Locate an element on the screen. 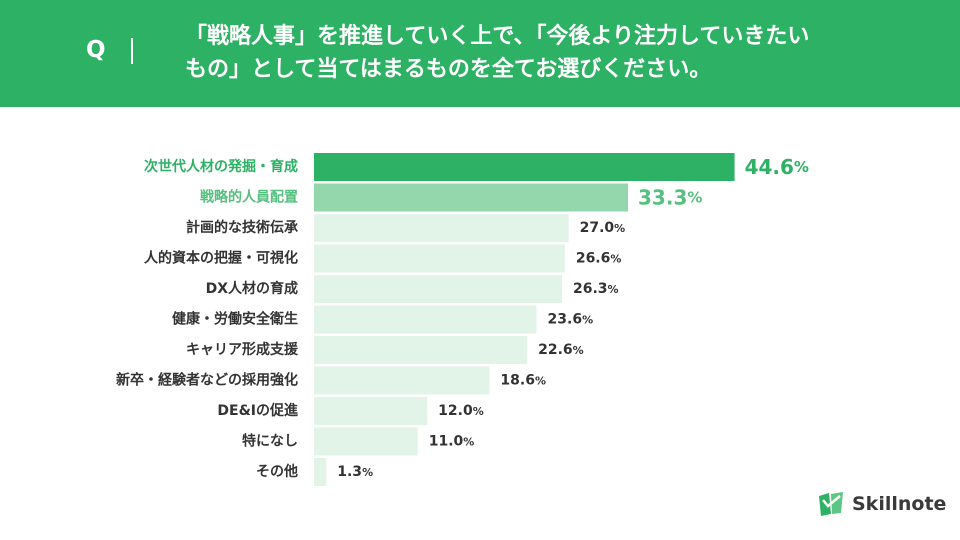  category-label: その他 is located at coordinates (277, 471).